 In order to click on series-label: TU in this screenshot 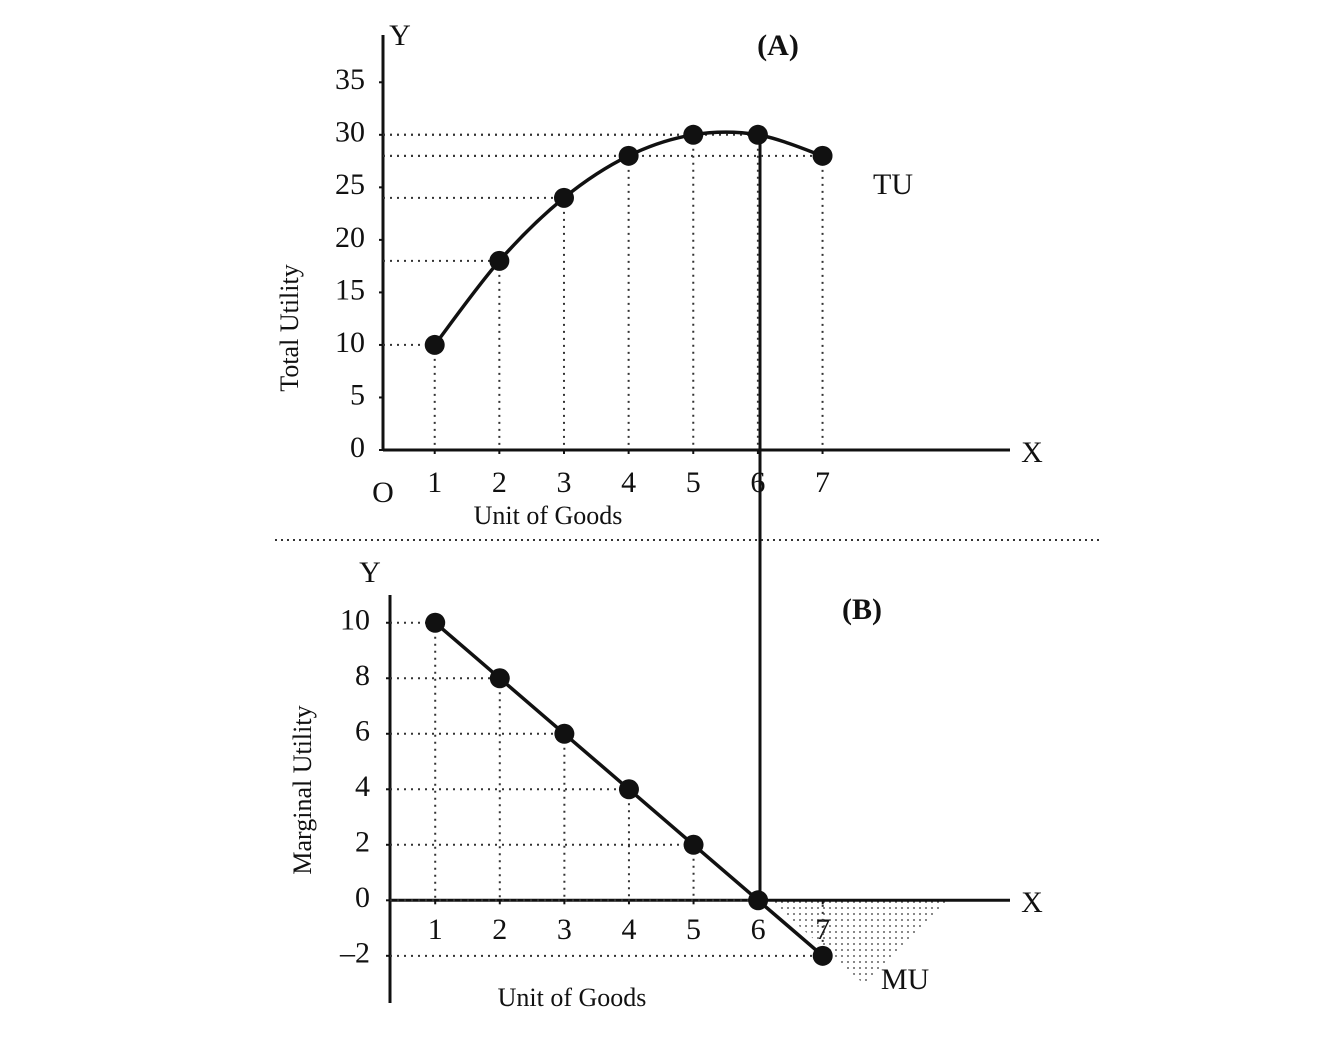, I will do `click(893, 184)`.